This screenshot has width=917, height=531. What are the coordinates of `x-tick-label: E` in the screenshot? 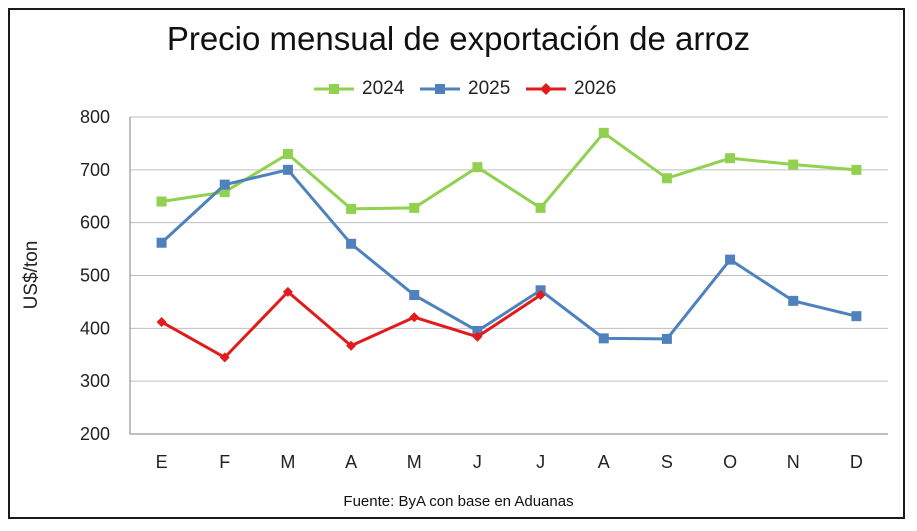 It's located at (162, 462).